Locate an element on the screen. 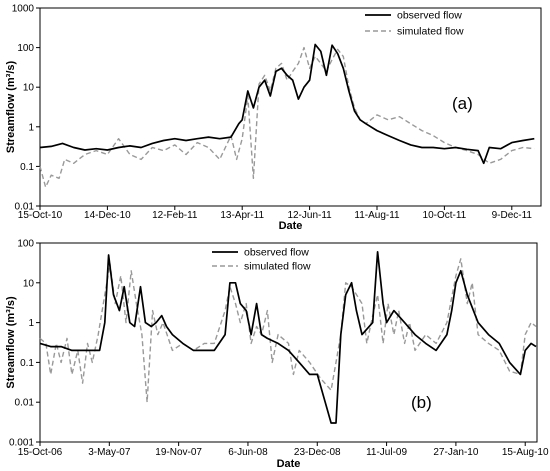 Image resolution: width=550 pixels, height=471 pixels. x-tick-label: 15-Oct-10 is located at coordinates (40, 215).